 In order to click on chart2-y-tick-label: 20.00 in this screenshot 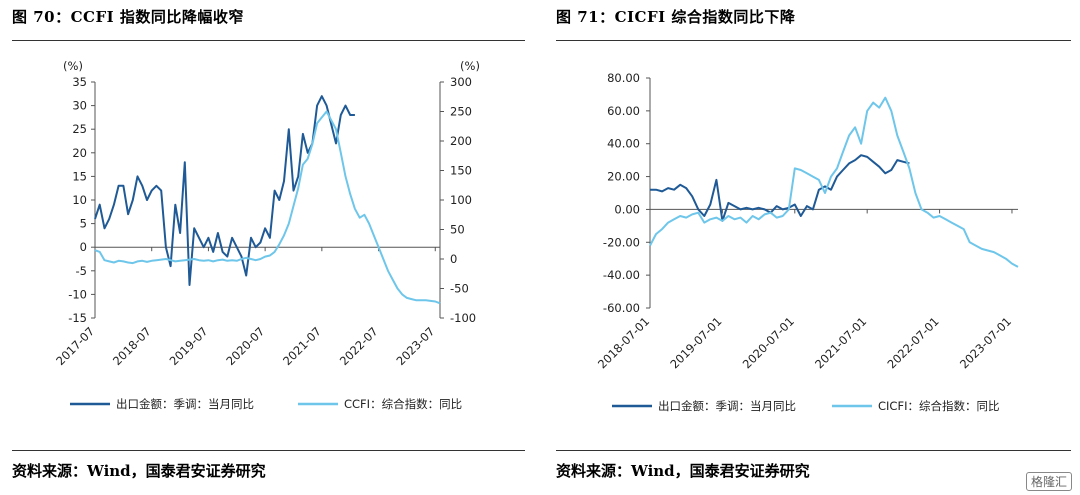, I will do `click(623, 177)`.